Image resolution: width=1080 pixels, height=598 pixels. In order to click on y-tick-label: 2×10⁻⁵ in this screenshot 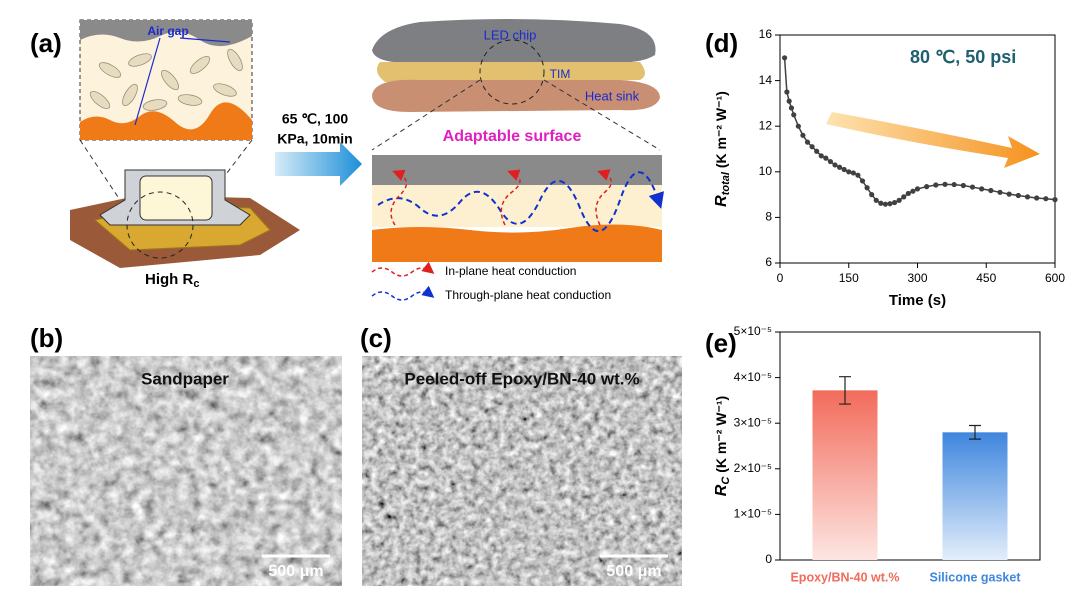, I will do `click(753, 468)`.